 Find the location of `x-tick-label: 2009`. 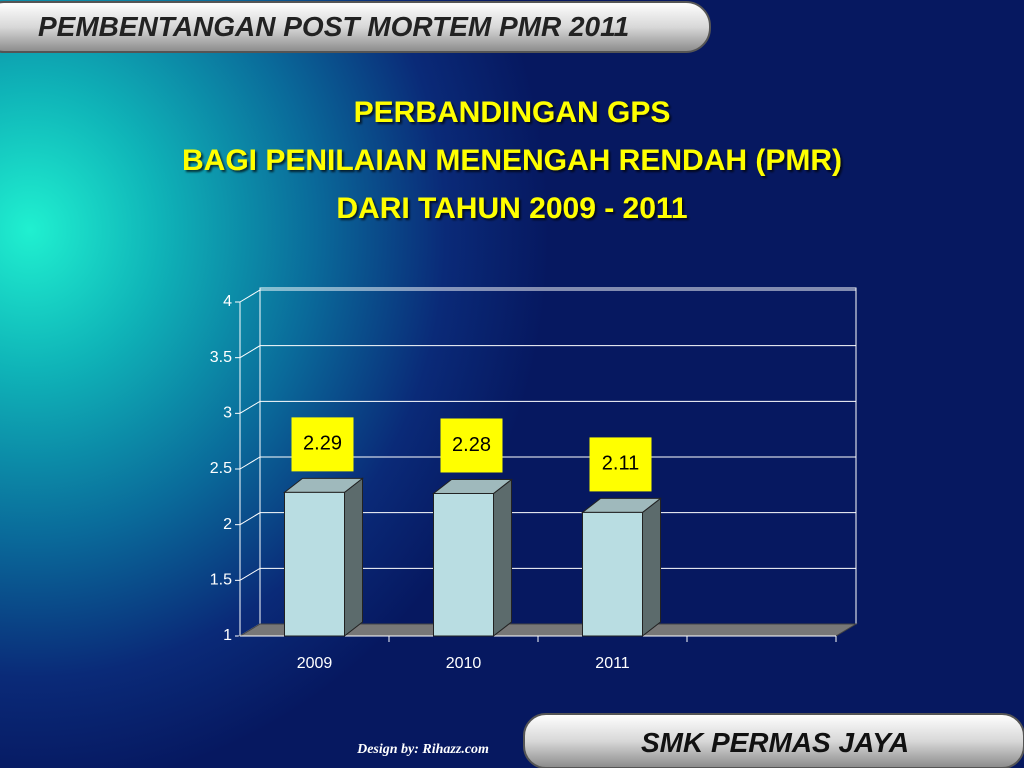

x-tick-label: 2009 is located at coordinates (315, 663).